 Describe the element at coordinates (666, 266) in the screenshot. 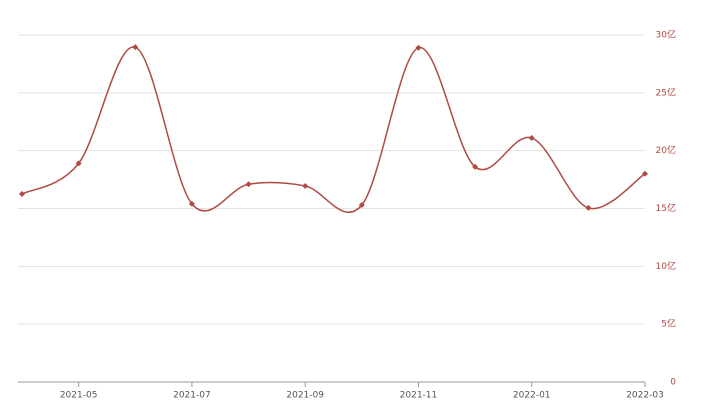

I see `y-tick-label: 10亿` at that location.